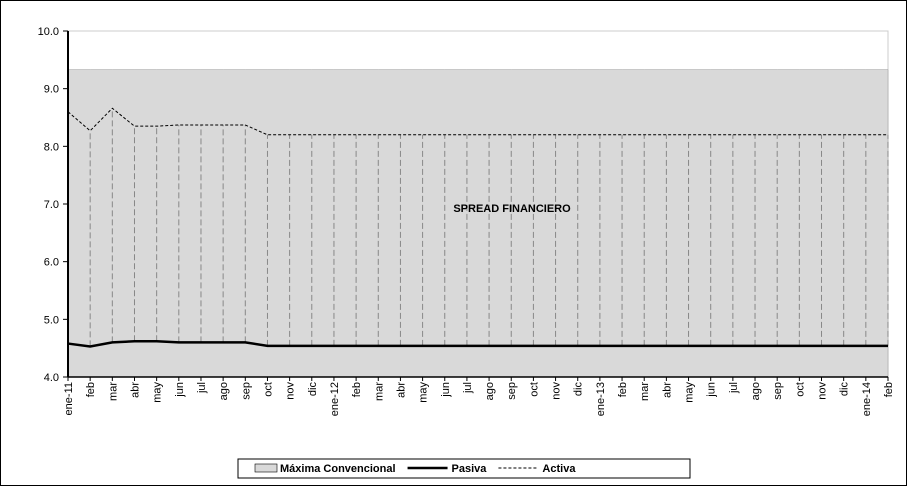  I want to click on legend-label: Activa, so click(559, 469).